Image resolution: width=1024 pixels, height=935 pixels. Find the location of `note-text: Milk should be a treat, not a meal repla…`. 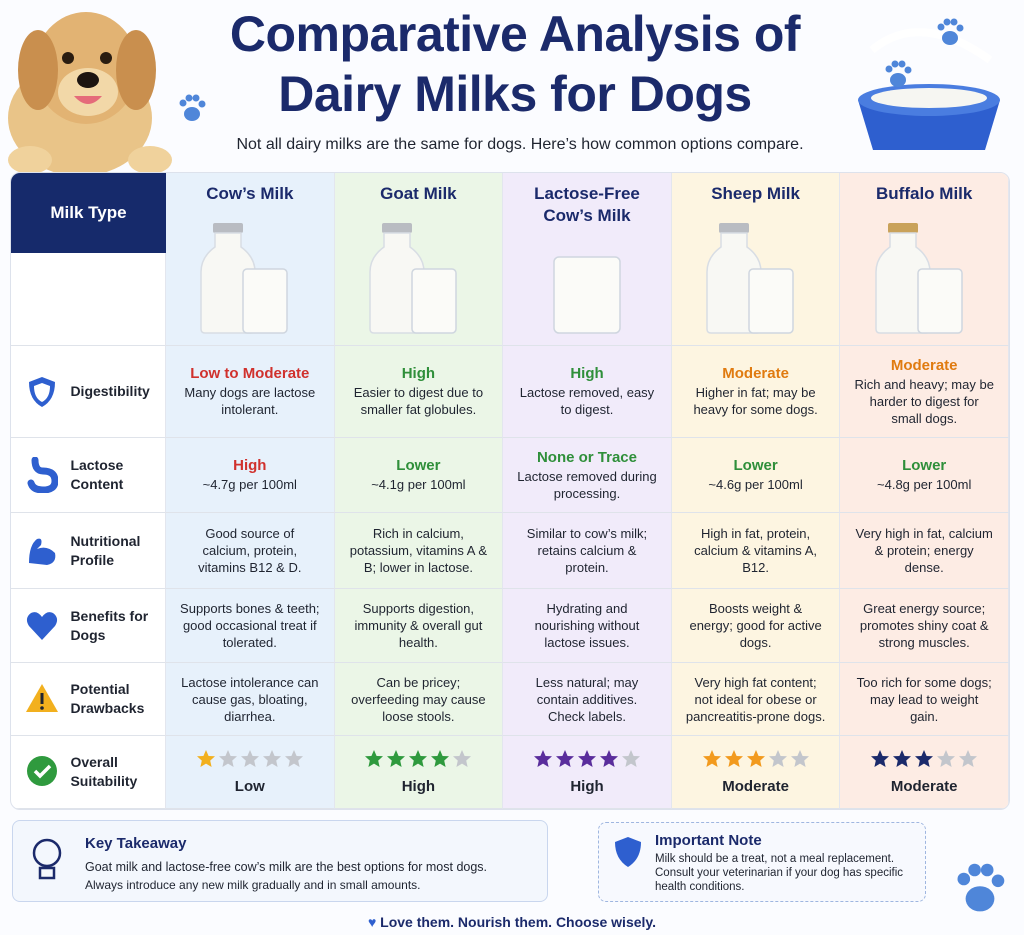

note-text: Milk should be a treat, not a meal repla… is located at coordinates (779, 873).